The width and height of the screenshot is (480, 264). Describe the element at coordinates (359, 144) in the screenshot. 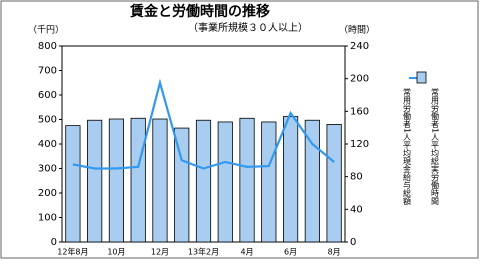

I see `y2-tick-label: 120` at that location.